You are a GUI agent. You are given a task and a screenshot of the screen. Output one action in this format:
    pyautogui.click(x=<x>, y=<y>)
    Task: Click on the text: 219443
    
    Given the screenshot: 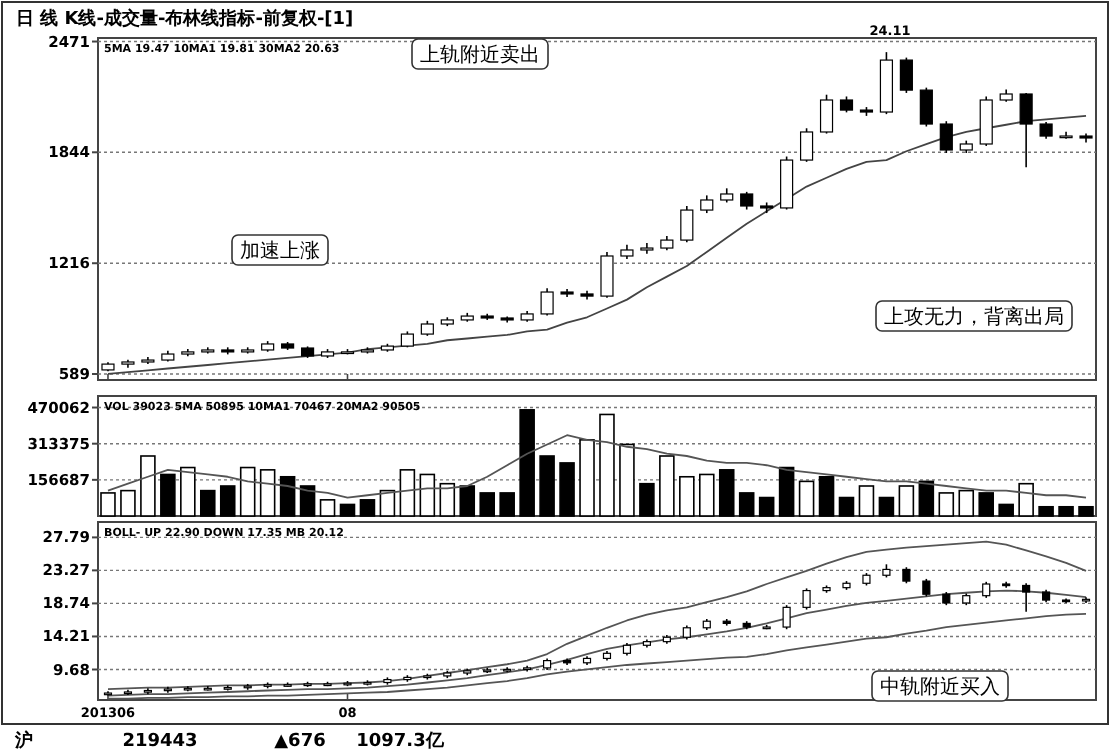 What is the action you would take?
    pyautogui.click(x=160, y=742)
    